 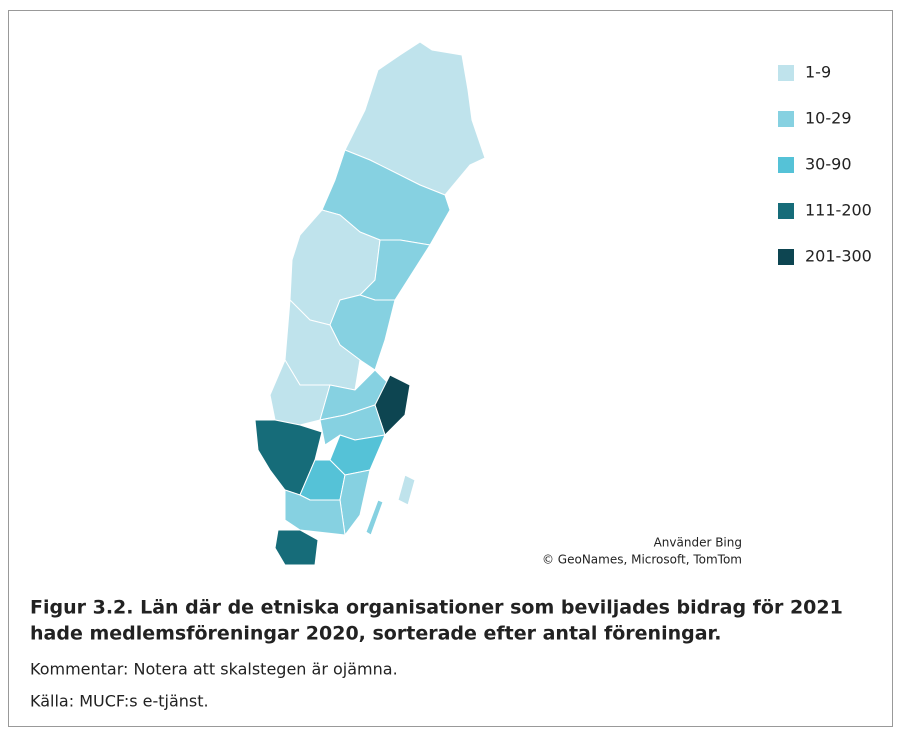 I want to click on attribution: Använder Bing, so click(x=698, y=543).